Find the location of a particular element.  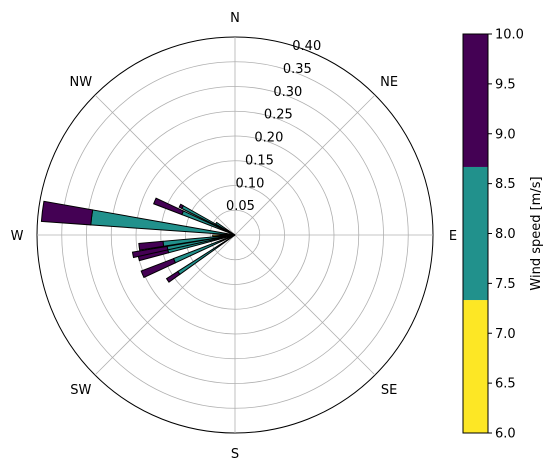

colorbar-tick-label: 7.5 is located at coordinates (505, 284).